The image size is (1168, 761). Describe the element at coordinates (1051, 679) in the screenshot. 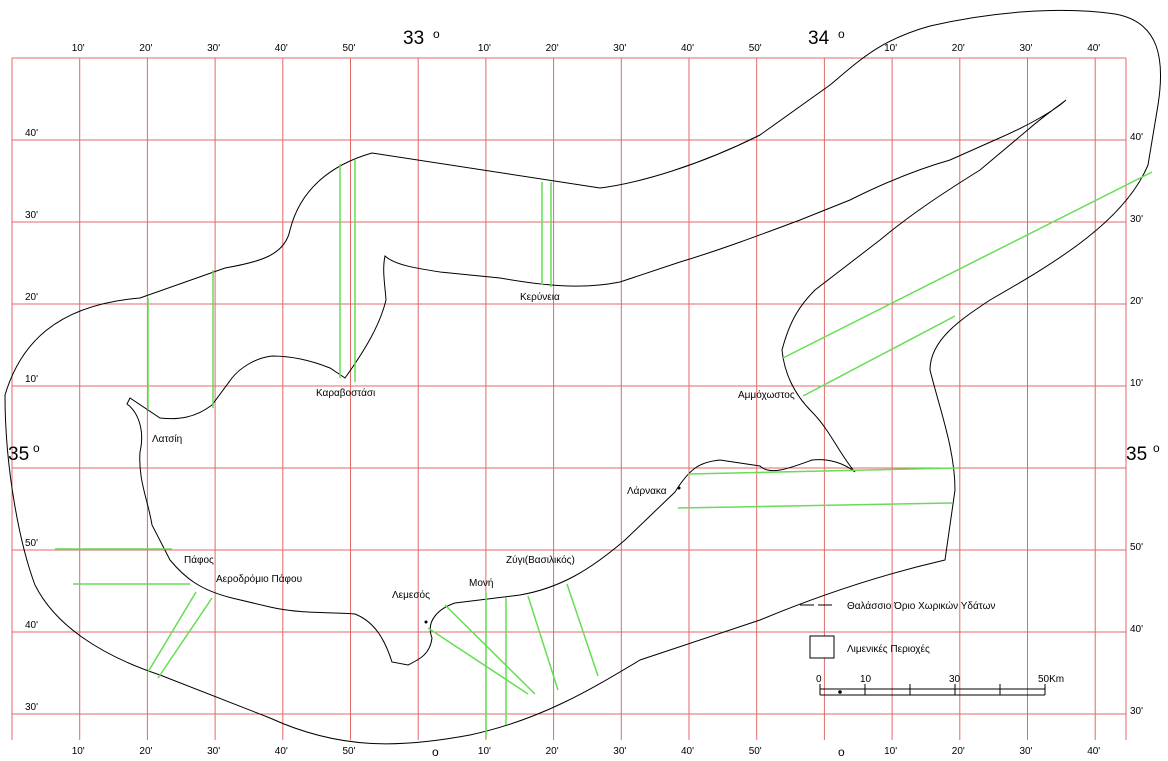

I see `scale-label-50km: 50Km` at that location.